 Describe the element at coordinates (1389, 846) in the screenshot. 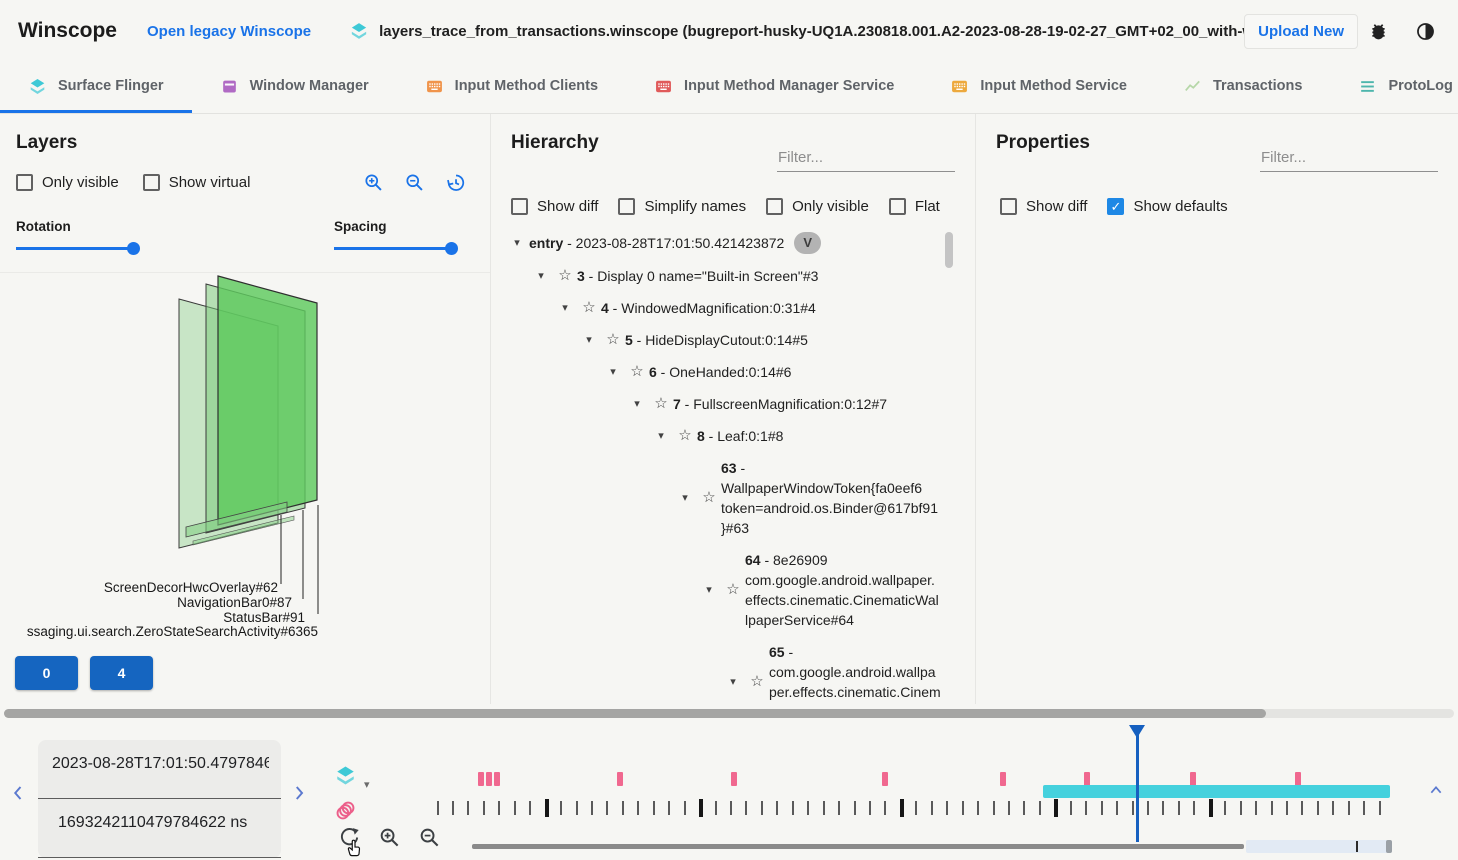

I see `zoom-region-handle` at that location.